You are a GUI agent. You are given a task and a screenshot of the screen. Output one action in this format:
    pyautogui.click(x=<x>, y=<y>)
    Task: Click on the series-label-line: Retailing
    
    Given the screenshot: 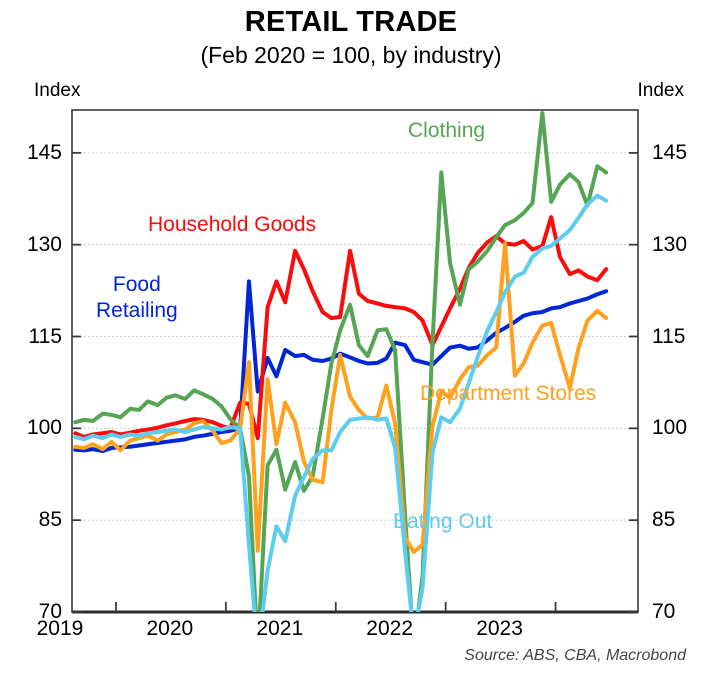 What is the action you would take?
    pyautogui.click(x=137, y=310)
    